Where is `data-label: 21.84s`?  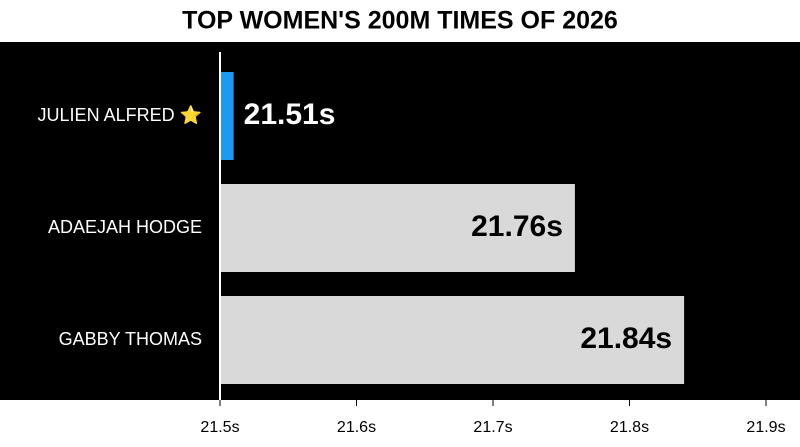 data-label: 21.84s is located at coordinates (626, 338).